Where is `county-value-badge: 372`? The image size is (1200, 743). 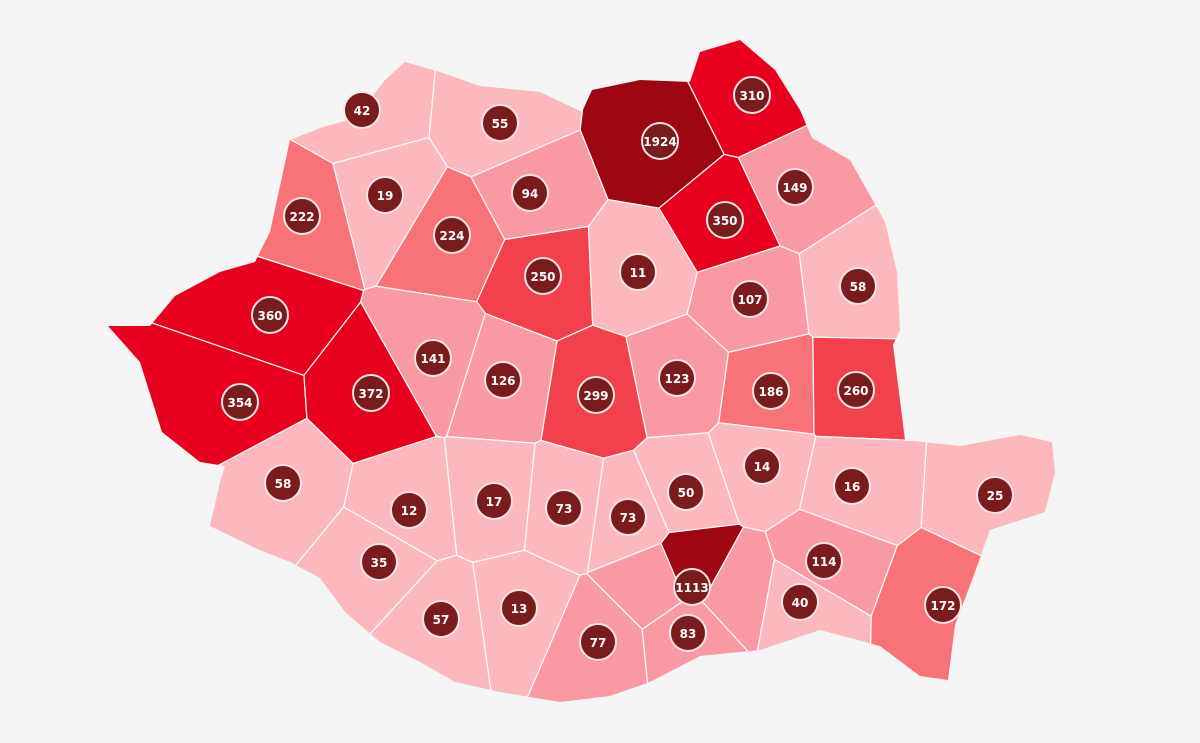
county-value-badge: 372 is located at coordinates (371, 393).